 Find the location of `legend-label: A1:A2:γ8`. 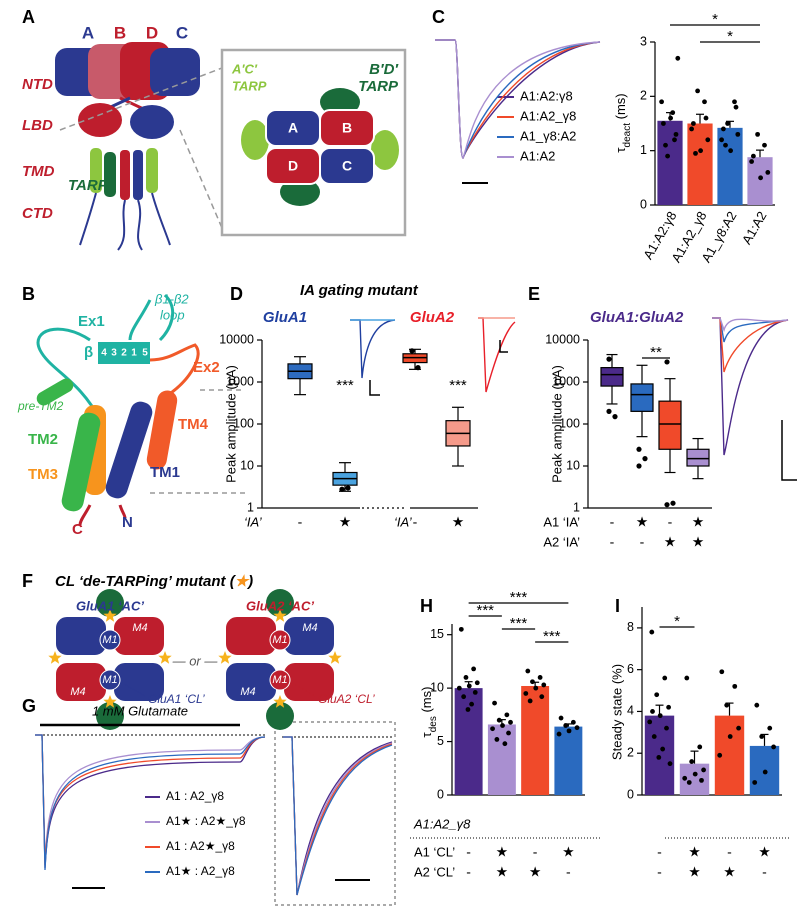

legend-label: A1:A2:γ8 is located at coordinates (546, 95).